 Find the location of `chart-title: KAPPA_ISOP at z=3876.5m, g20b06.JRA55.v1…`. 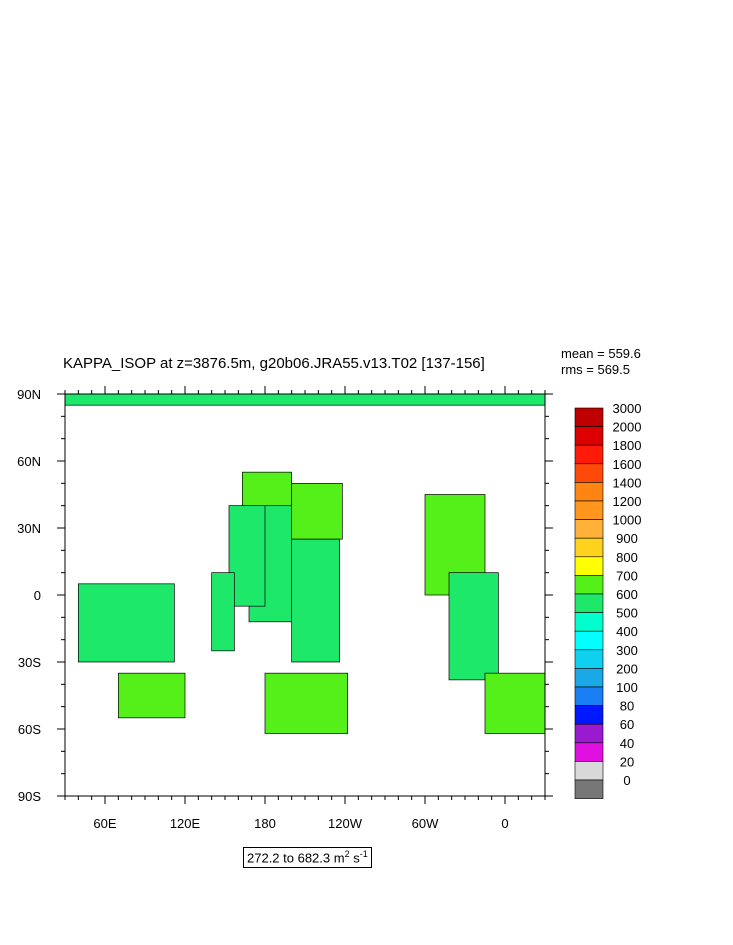

chart-title: KAPPA_ISOP at z=3876.5m, g20b06.JRA55.v1… is located at coordinates (274, 363).